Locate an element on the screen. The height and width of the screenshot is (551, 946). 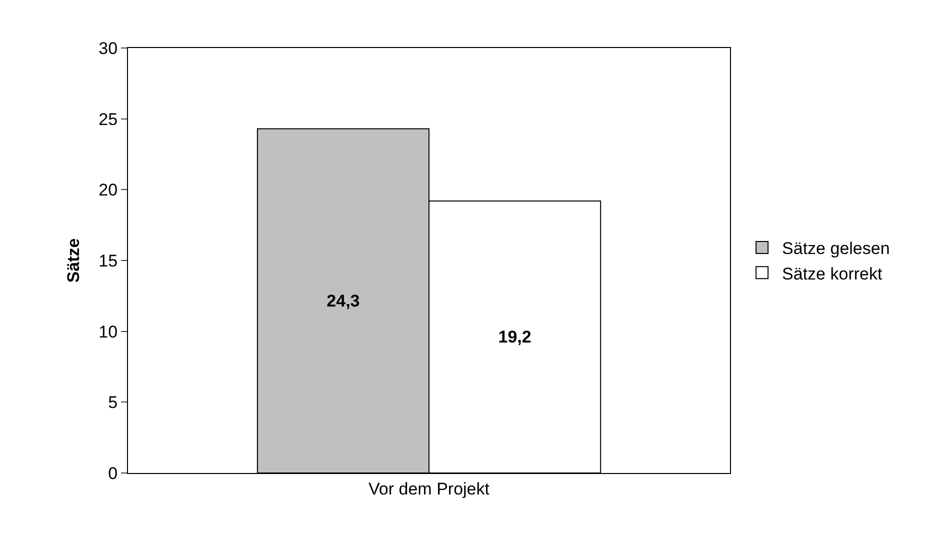
legend-label: Sätze korrekt is located at coordinates (832, 274).